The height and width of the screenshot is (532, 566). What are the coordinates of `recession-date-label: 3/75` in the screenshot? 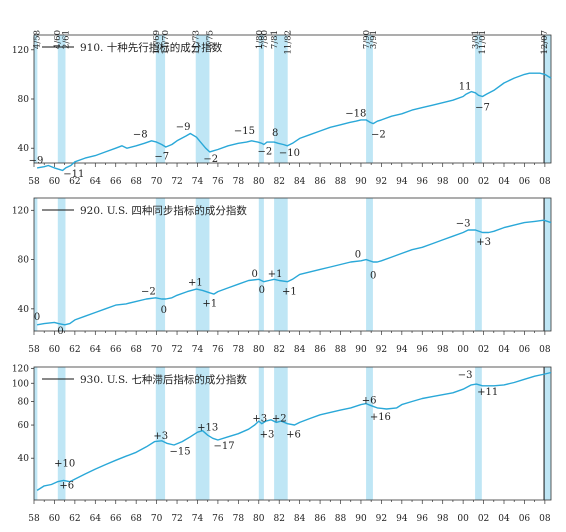 It's located at (210, 39).